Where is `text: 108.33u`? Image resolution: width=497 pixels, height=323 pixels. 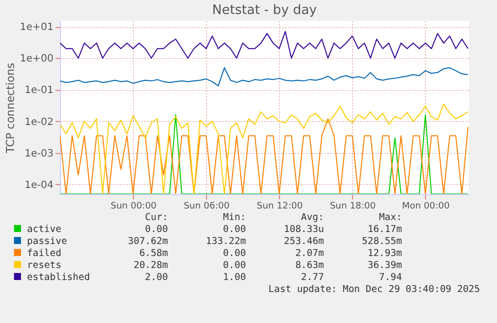
text: 108.33u is located at coordinates (303, 230).